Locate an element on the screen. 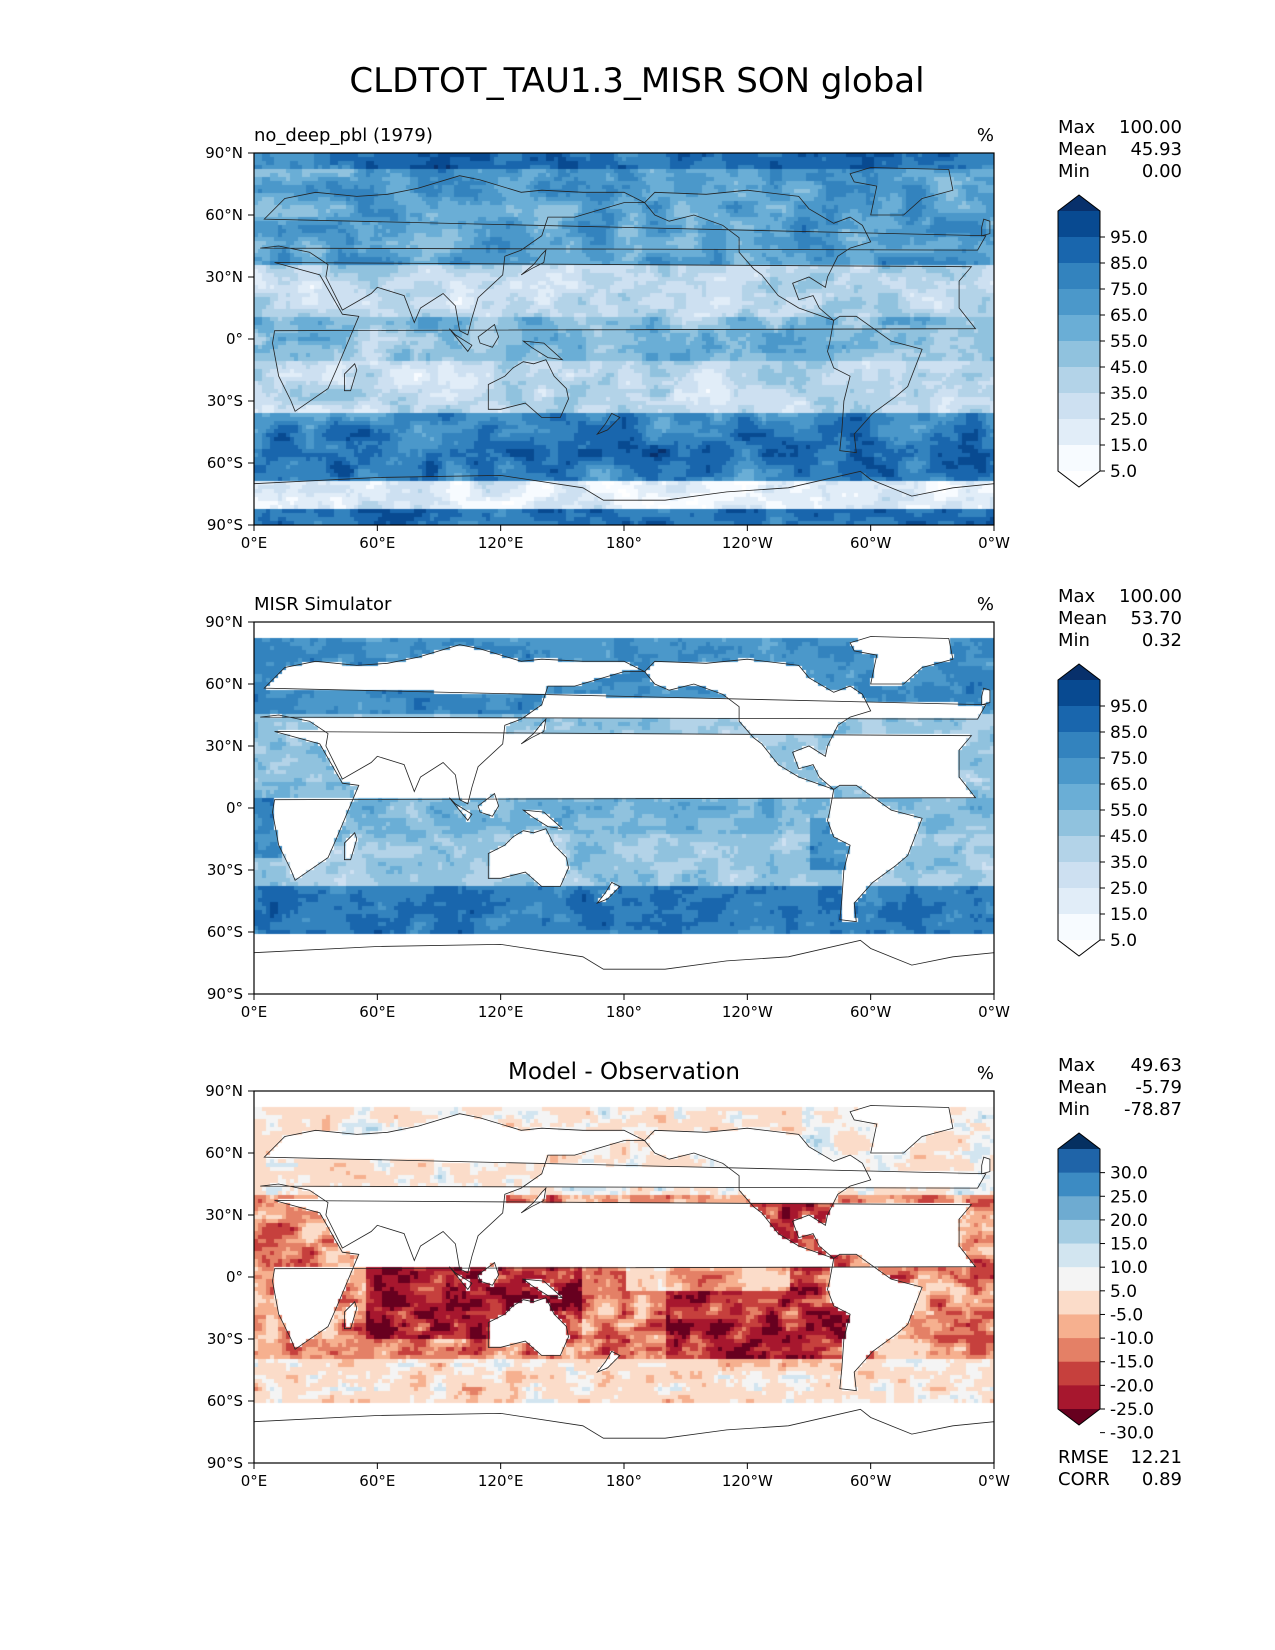  colorbar-label: 85.0 is located at coordinates (1129, 264).